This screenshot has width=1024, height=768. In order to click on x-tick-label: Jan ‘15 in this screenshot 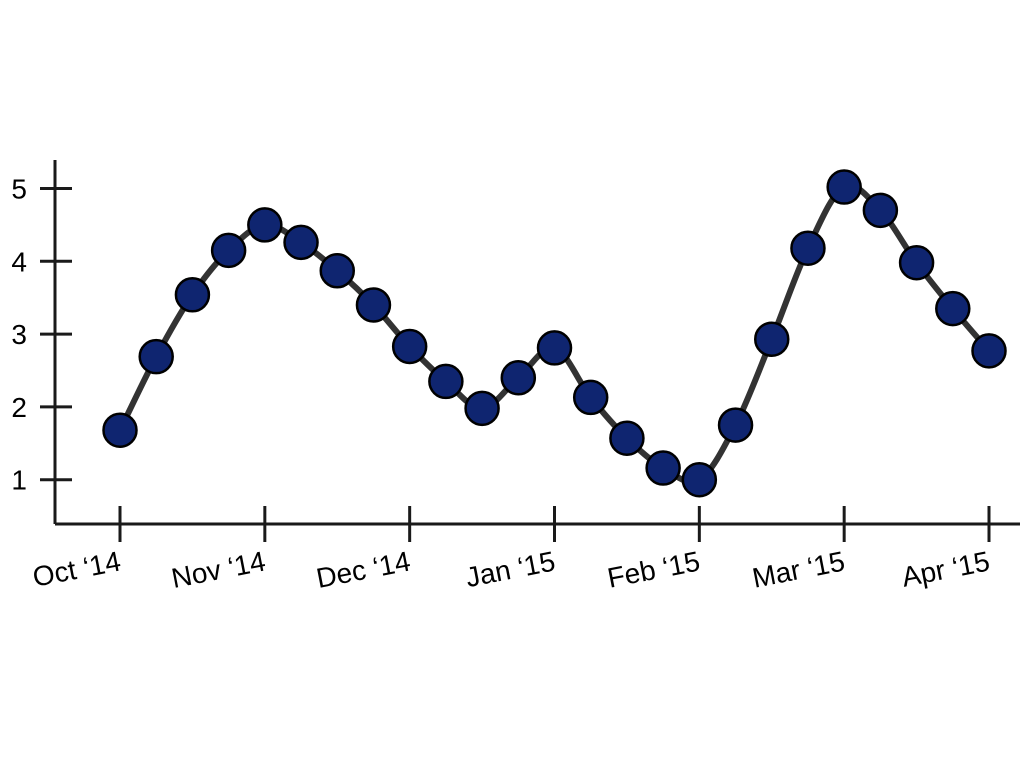, I will do `click(510, 569)`.